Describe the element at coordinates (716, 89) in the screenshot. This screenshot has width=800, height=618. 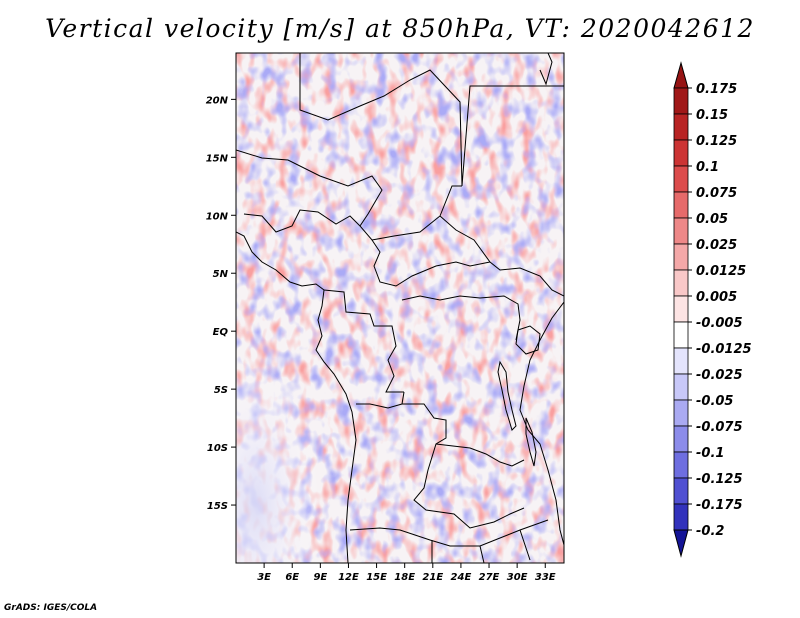
I see `colorbar-label: 0.175` at that location.